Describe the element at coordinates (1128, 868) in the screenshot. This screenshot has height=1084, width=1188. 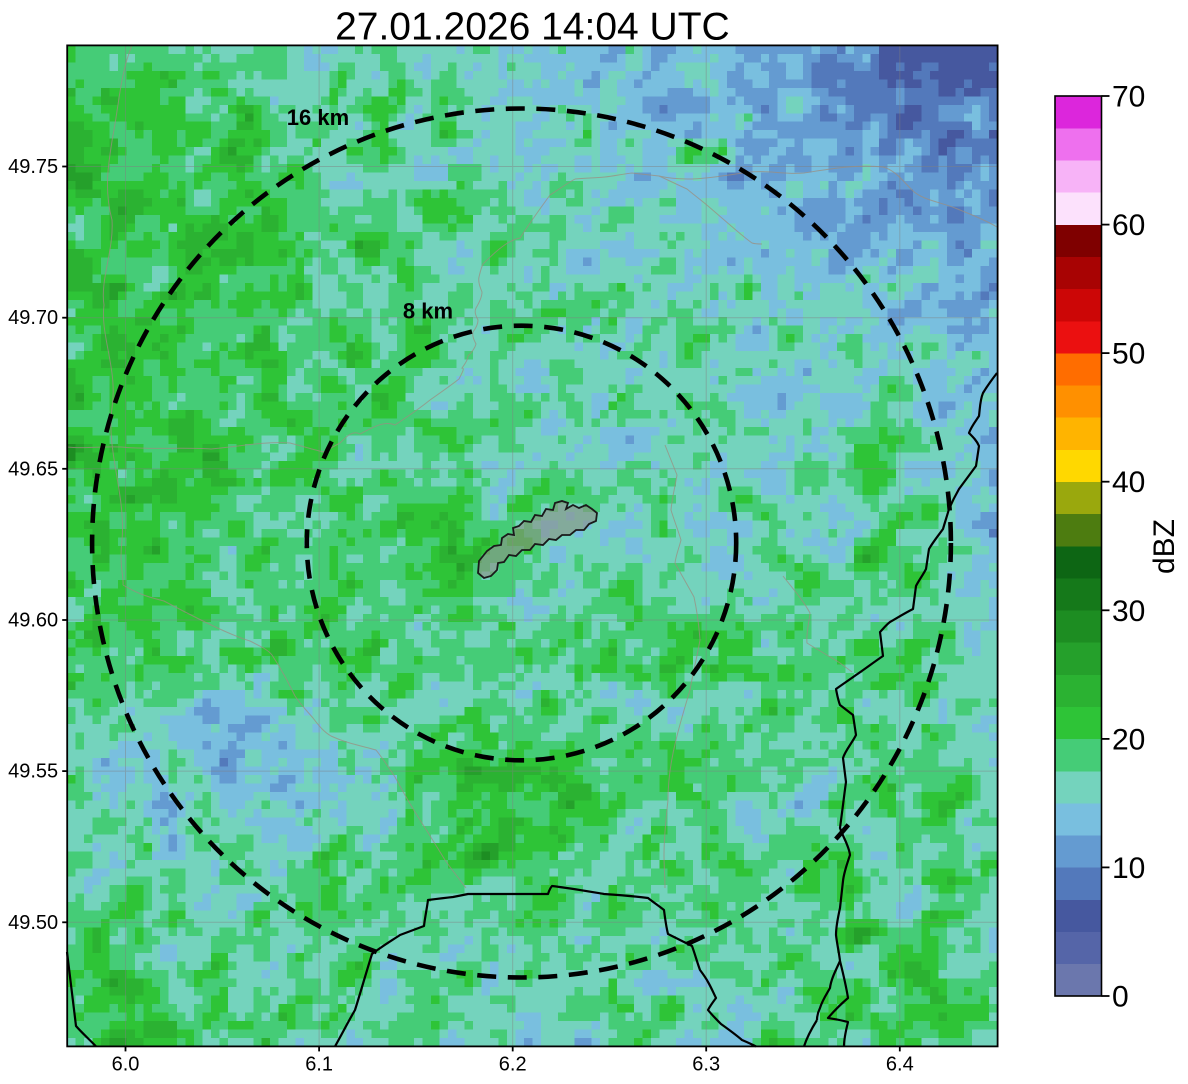
I see `svg-text: 10` at that location.